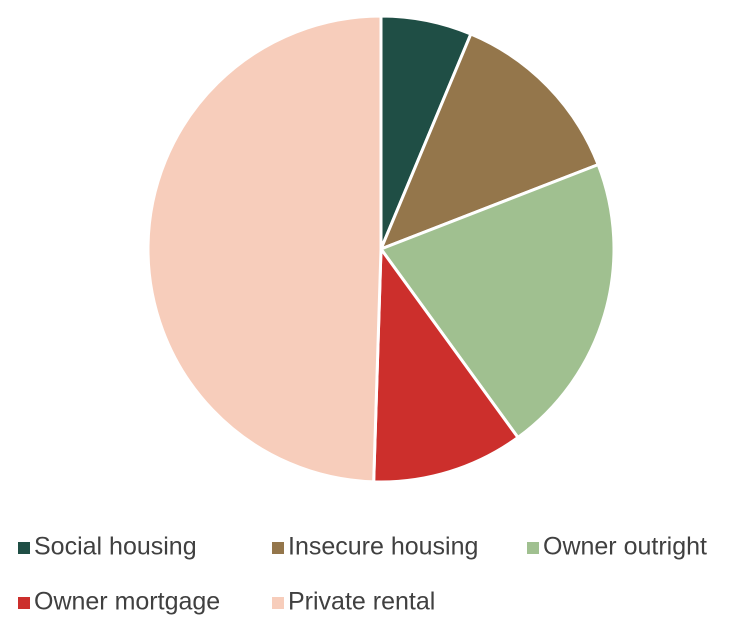 This screenshot has width=742, height=618. Describe the element at coordinates (115, 547) in the screenshot. I see `legend-label: Social housing` at that location.